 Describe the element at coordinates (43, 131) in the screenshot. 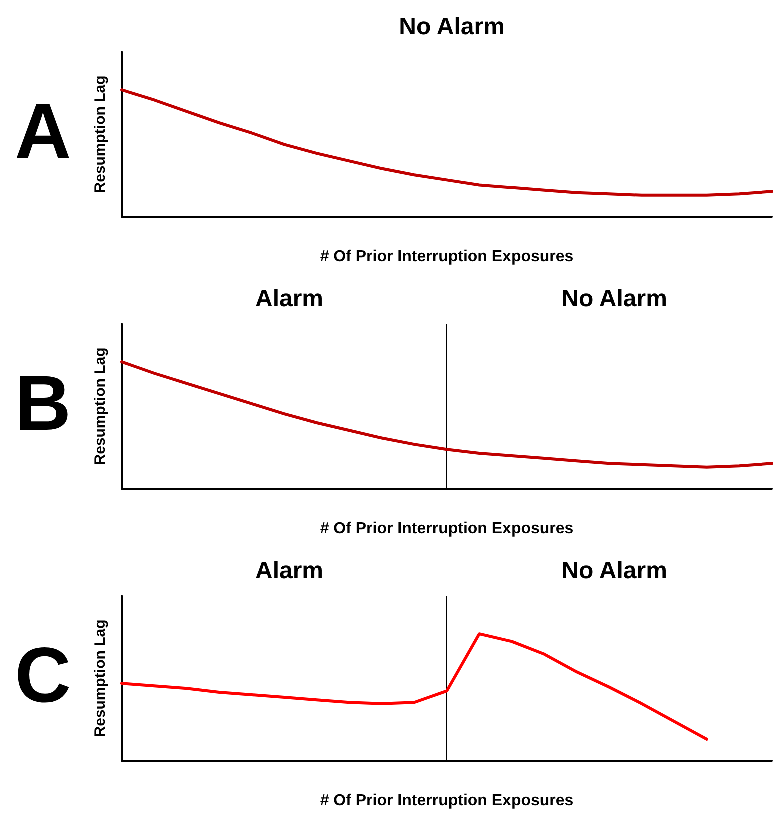

I see `chart-title: A` at that location.